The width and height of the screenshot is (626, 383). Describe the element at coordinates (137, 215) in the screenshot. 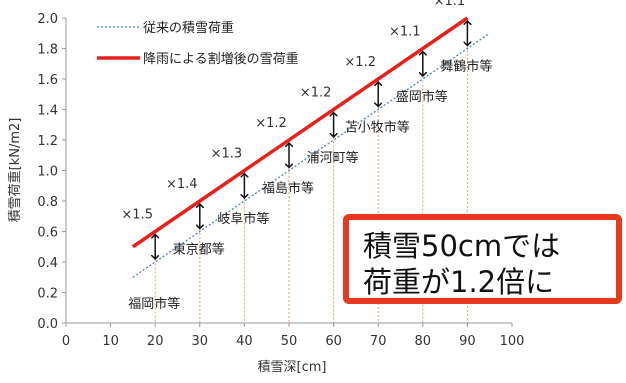

I see `factor-label: ×1.5` at that location.